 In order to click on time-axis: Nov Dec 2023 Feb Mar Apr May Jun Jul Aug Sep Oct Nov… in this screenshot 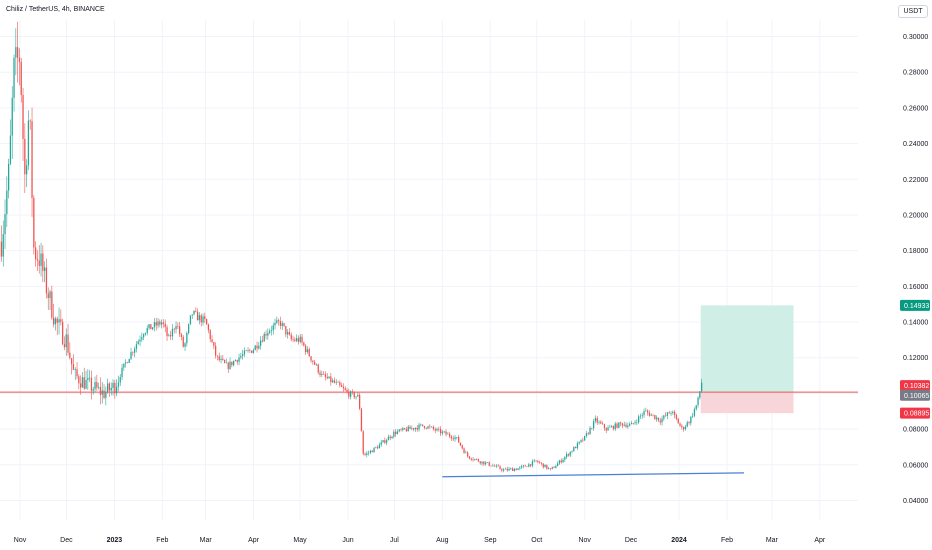, I will do `click(420, 540)`.